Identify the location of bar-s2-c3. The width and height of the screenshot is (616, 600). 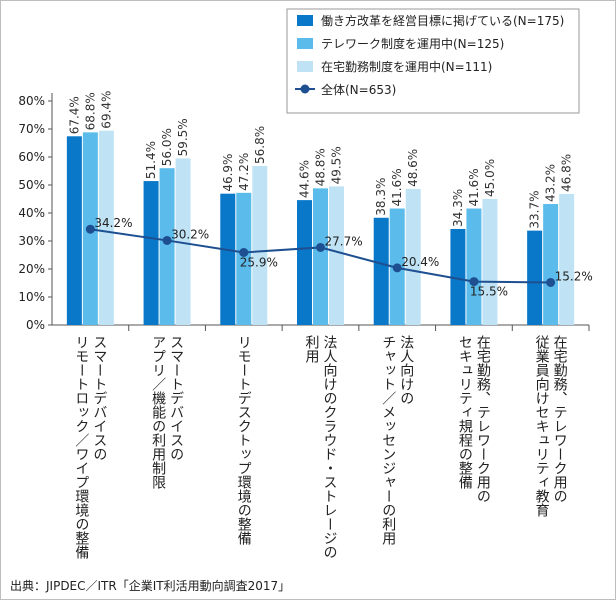
(244, 258).